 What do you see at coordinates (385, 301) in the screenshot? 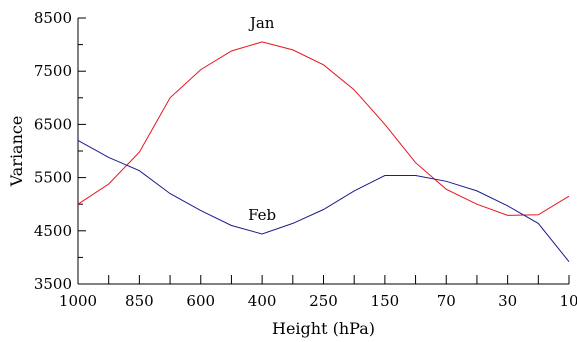
I see `x-tick-label: 150` at bounding box center [385, 301].